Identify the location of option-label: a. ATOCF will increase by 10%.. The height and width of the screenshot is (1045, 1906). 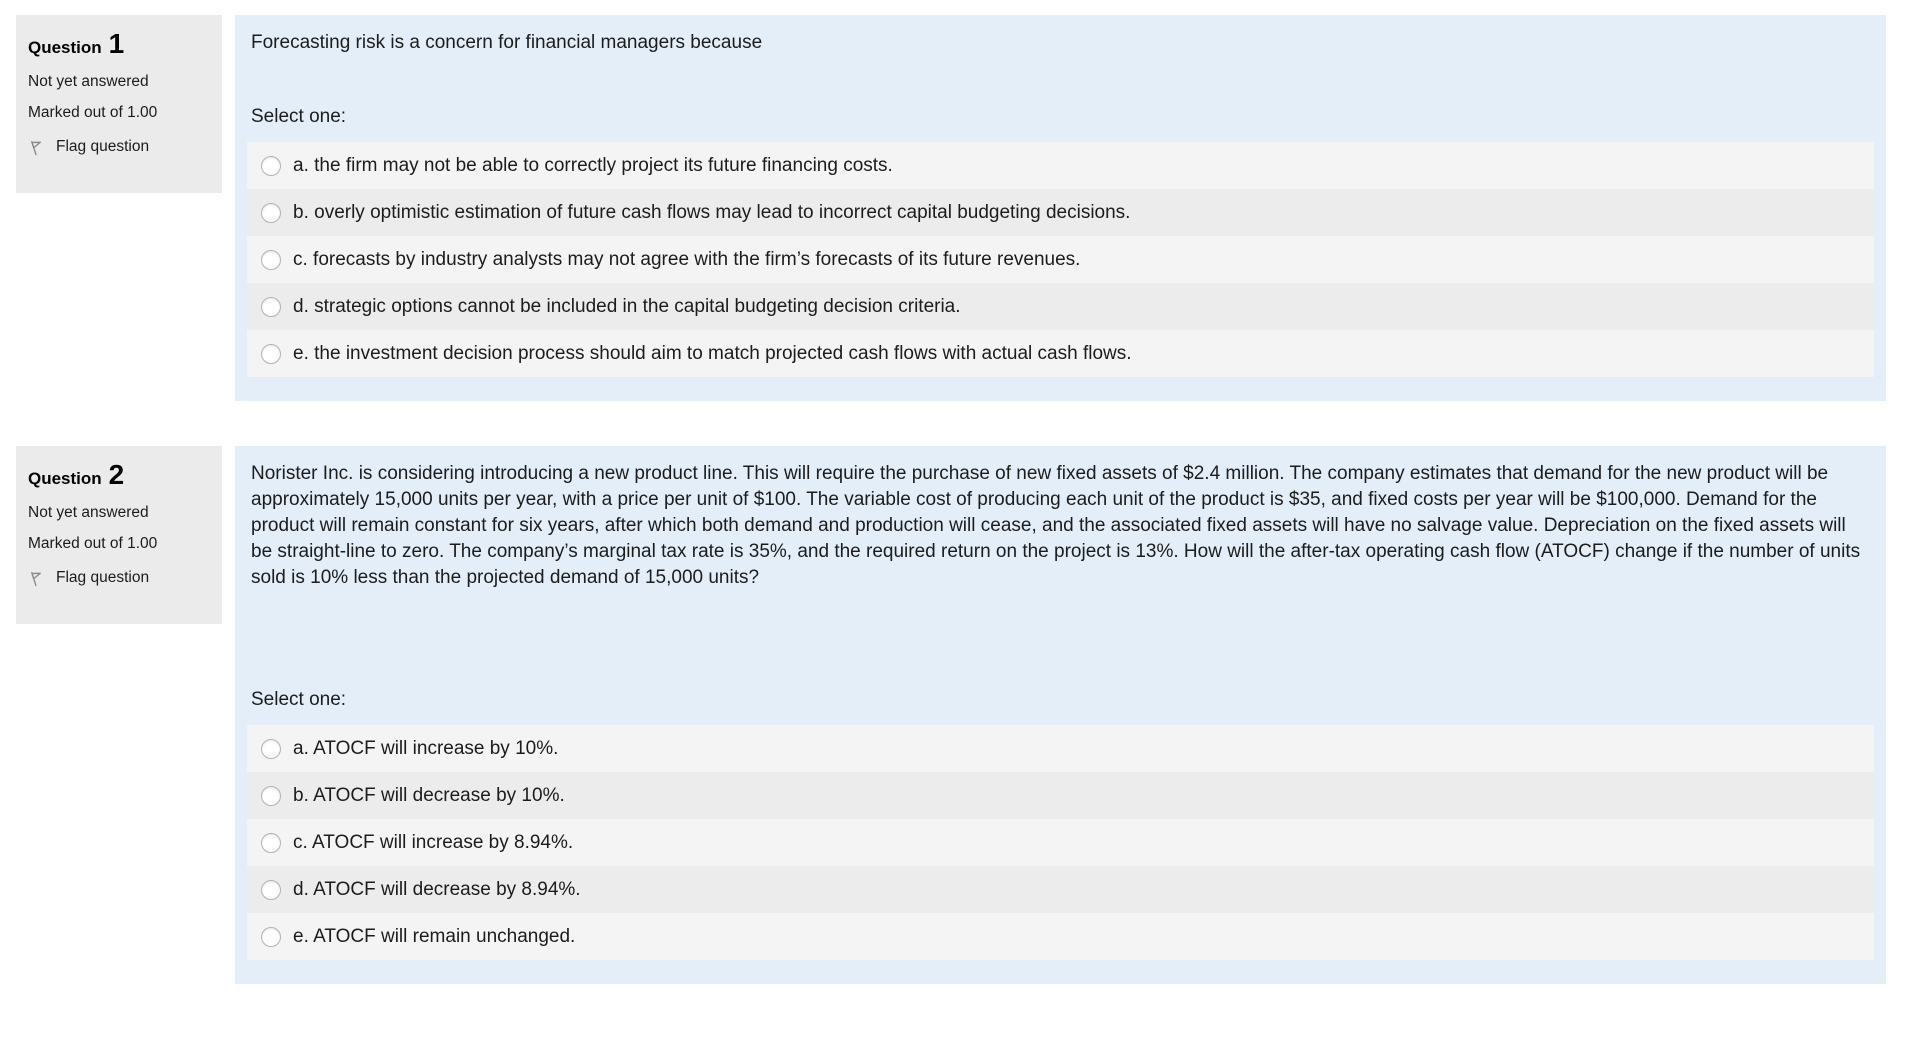
(426, 748).